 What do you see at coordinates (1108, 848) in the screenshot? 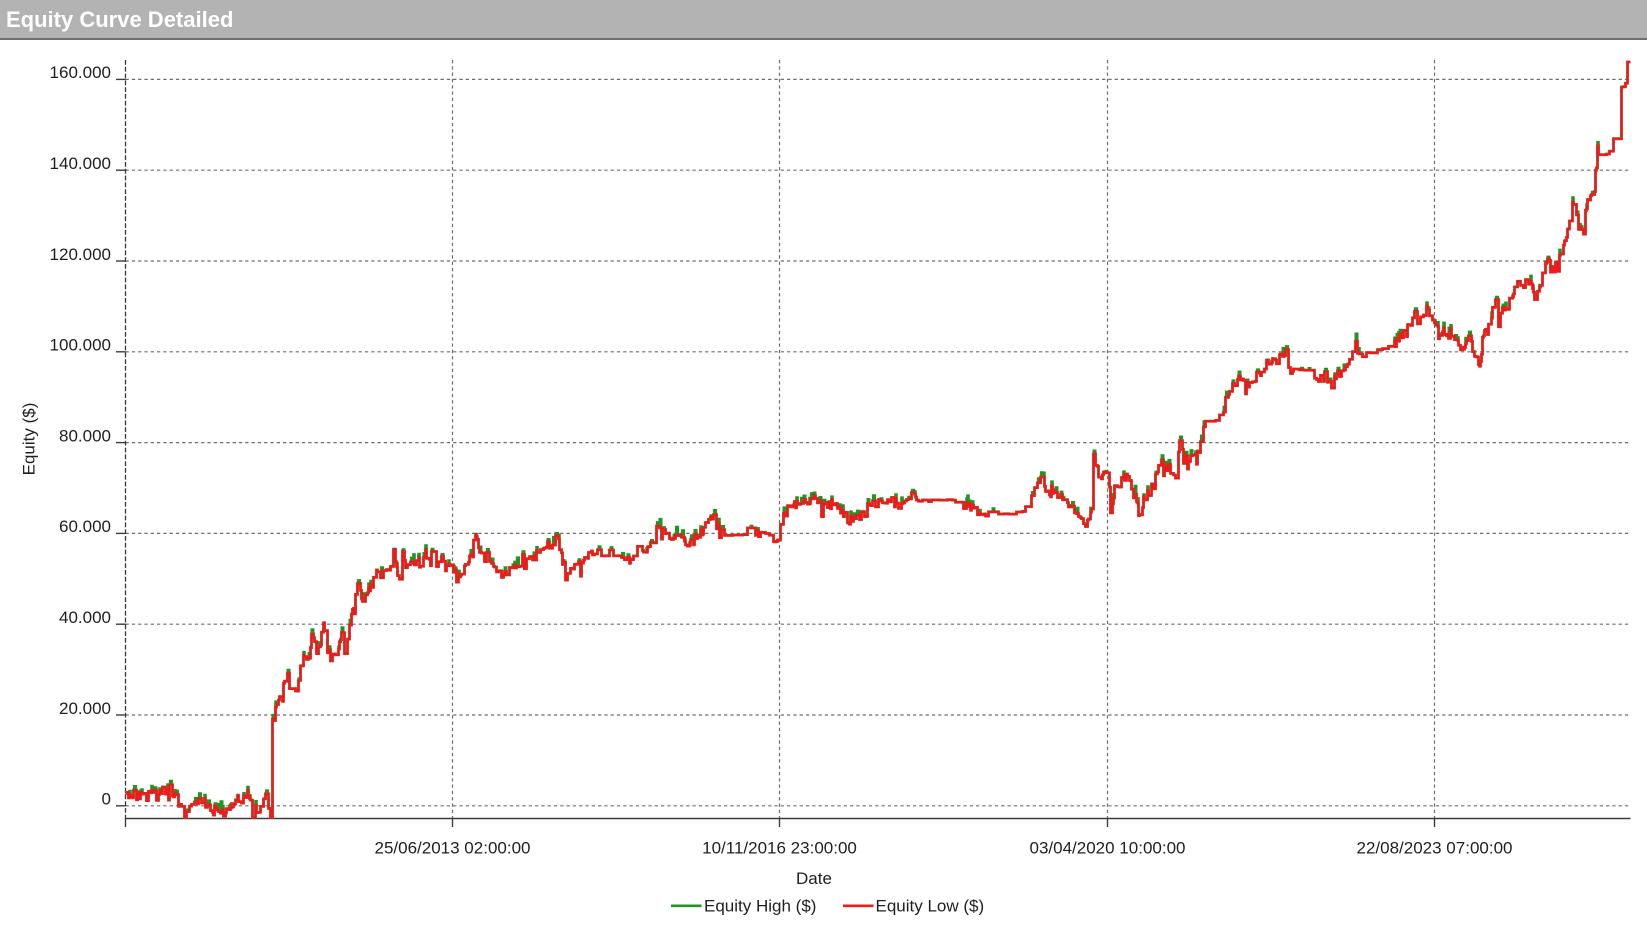
I see `svg-text: 03/04/2020 10:00:00` at bounding box center [1108, 848].